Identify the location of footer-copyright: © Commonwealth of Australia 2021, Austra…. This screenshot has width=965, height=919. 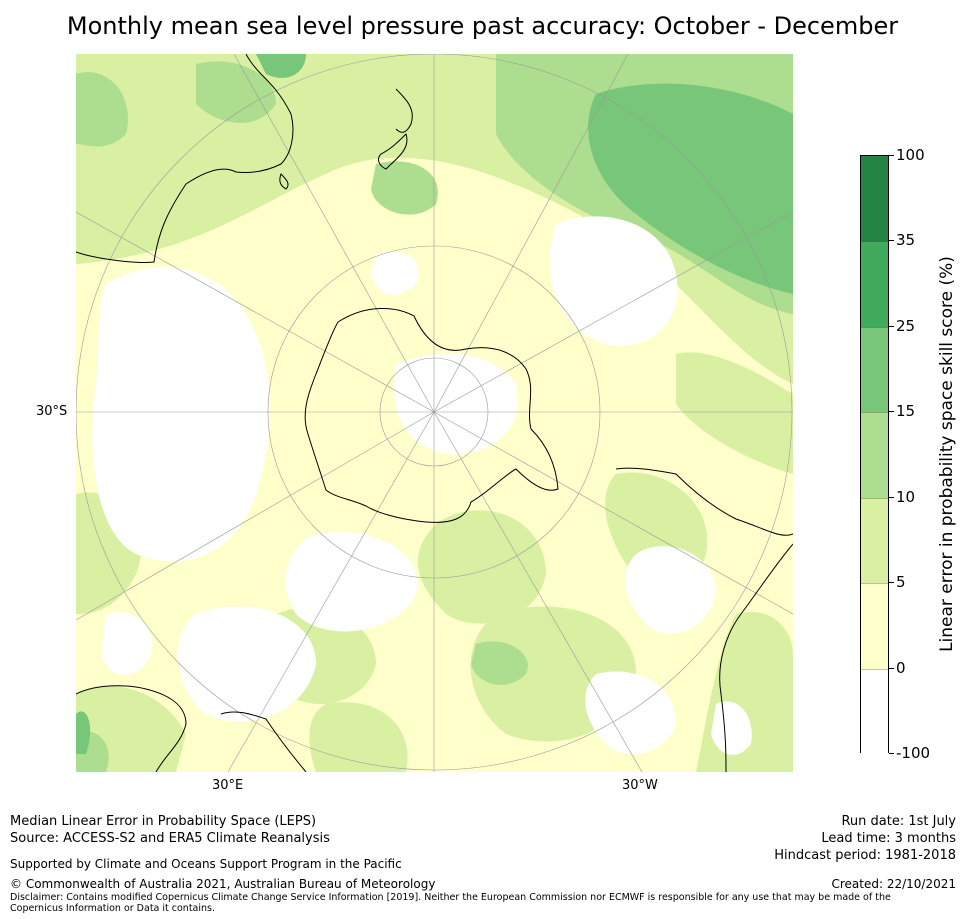
(223, 884).